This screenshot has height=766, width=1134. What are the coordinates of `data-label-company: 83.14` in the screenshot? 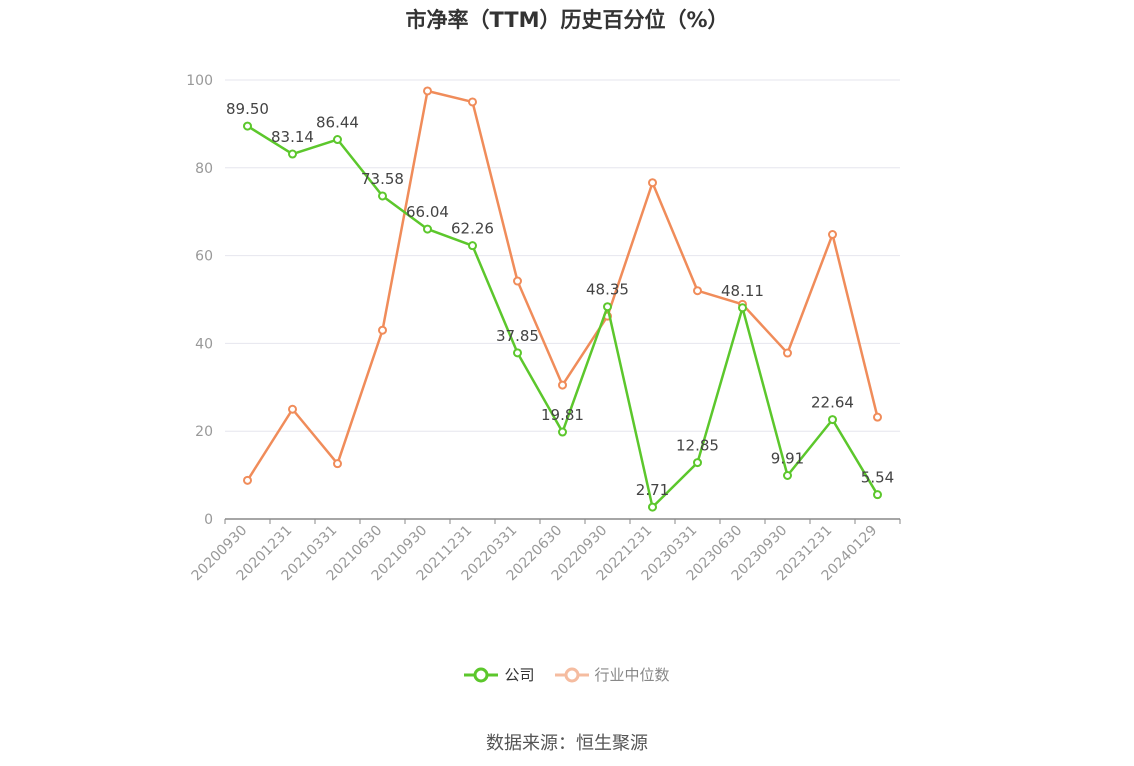 It's located at (292, 137).